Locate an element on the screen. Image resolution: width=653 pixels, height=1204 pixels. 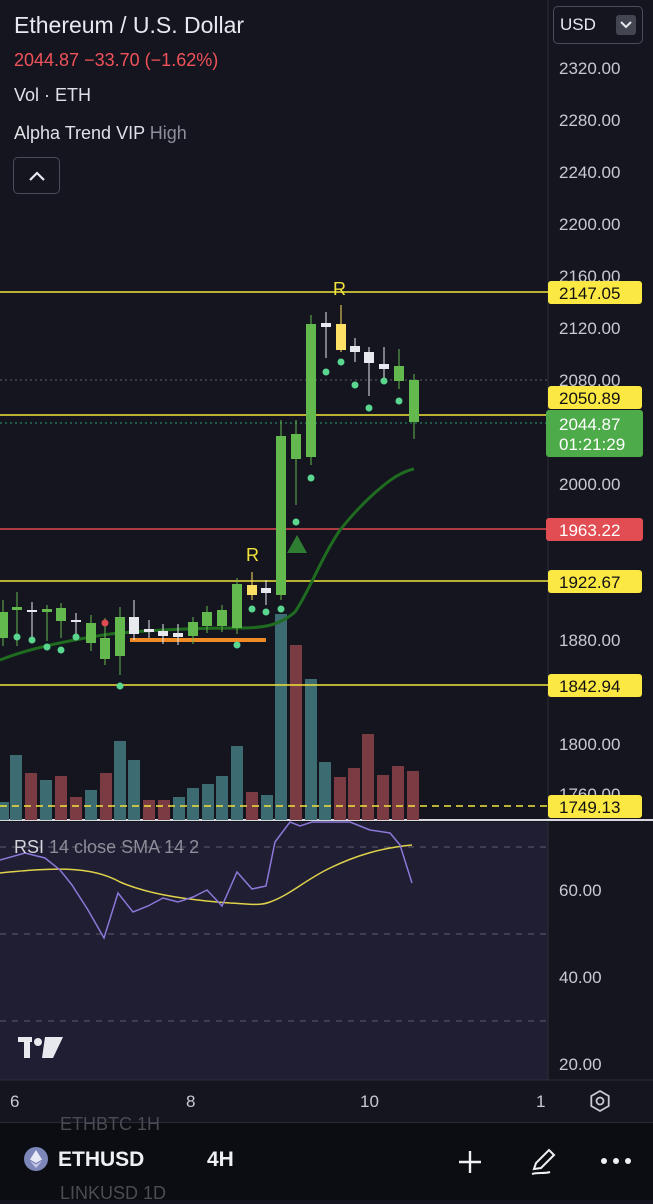
price-label-1963: 1963.22 is located at coordinates (594, 529).